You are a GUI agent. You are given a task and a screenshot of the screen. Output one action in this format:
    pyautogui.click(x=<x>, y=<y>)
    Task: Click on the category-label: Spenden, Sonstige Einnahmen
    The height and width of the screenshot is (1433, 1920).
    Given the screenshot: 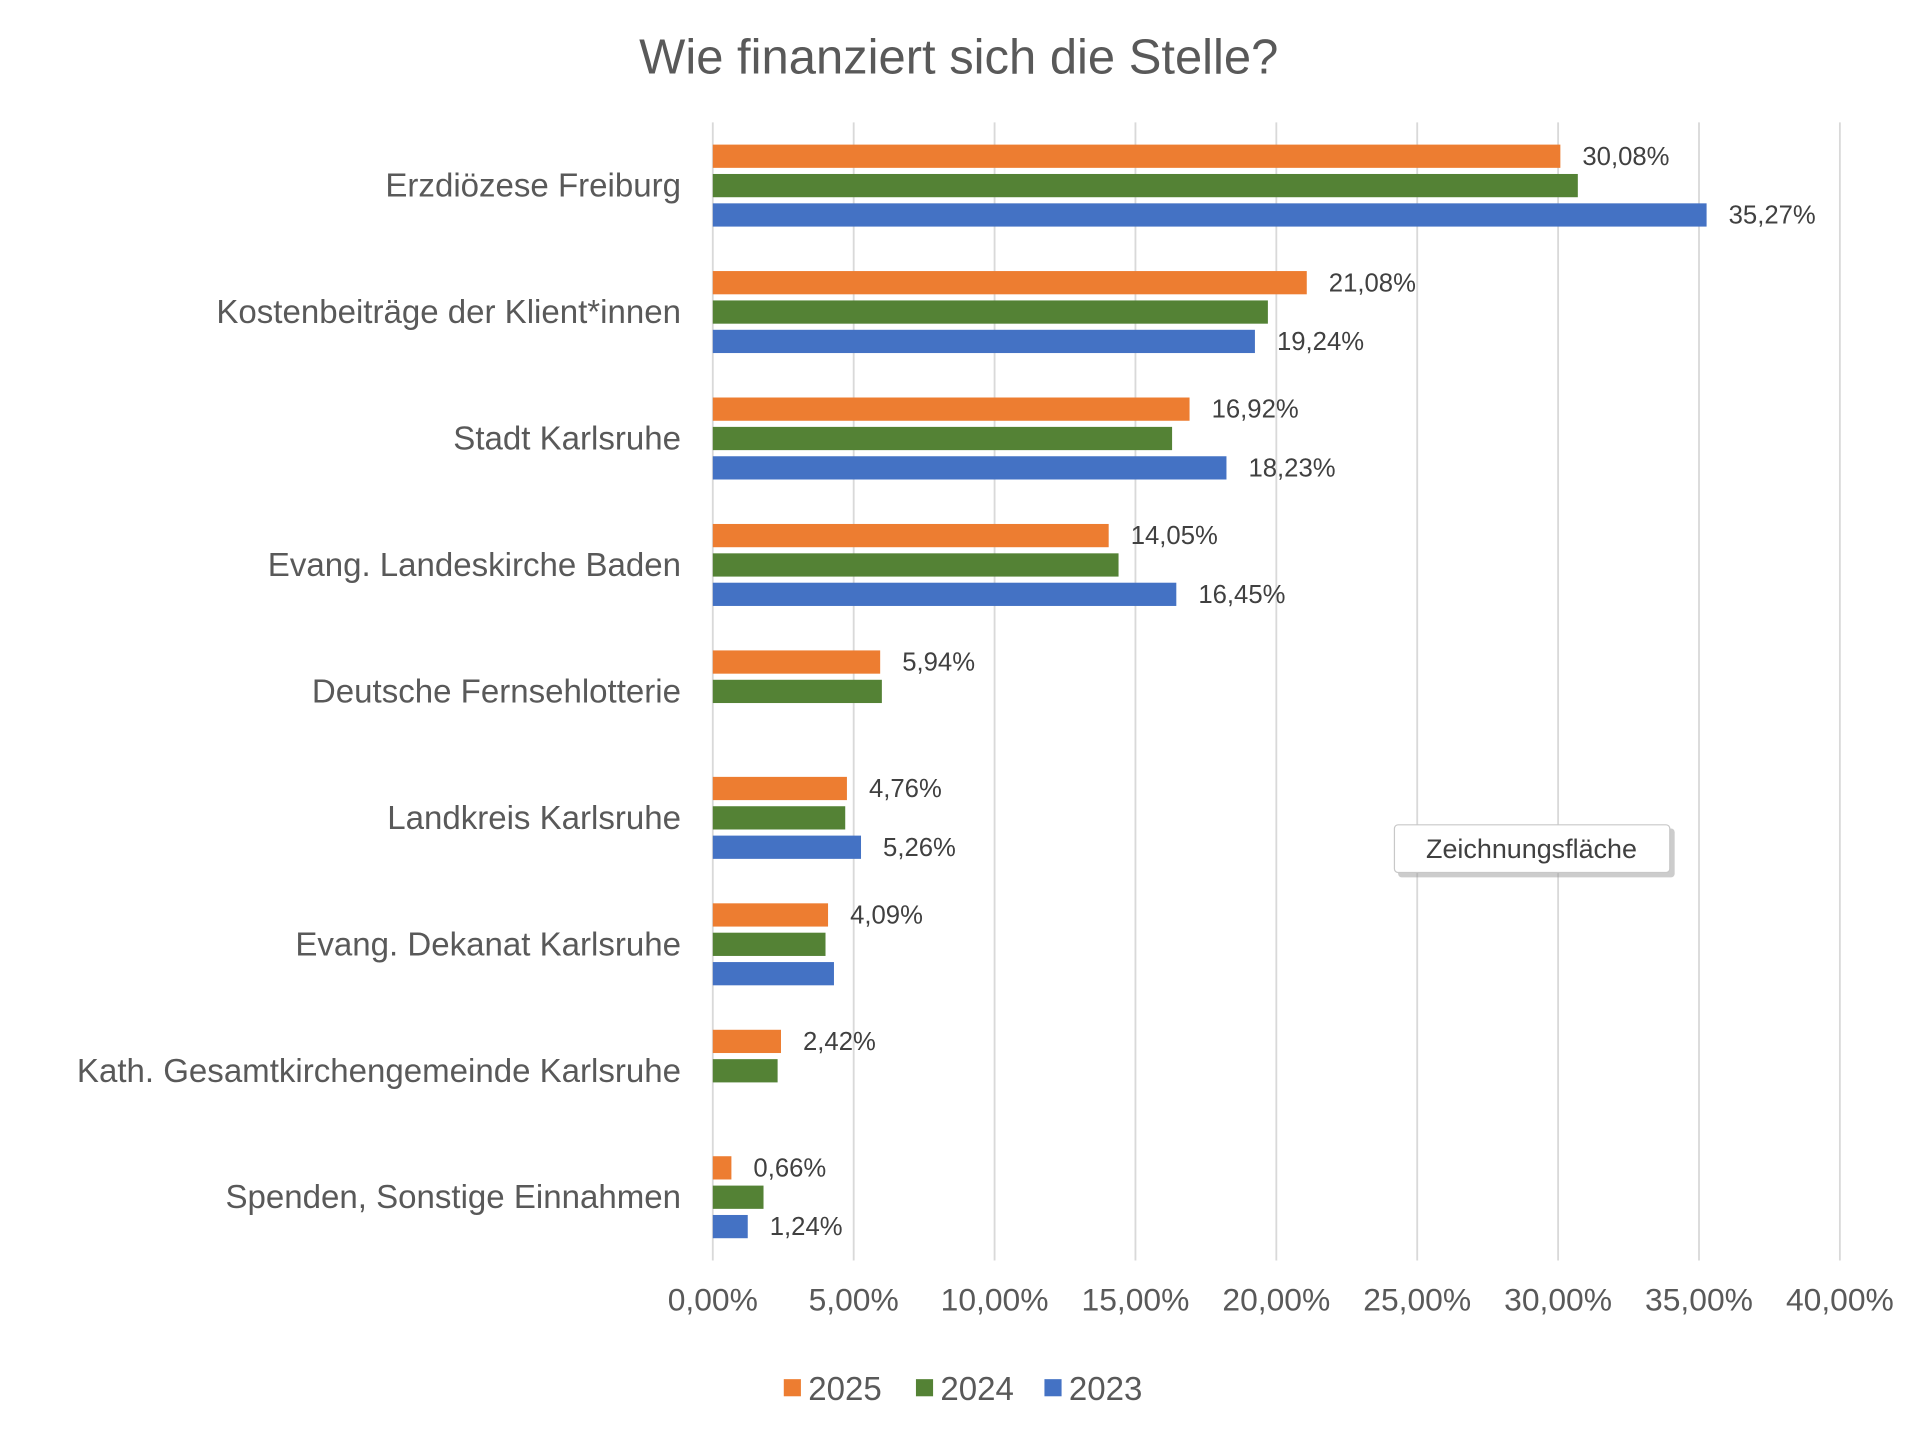 What is the action you would take?
    pyautogui.click(x=453, y=1197)
    